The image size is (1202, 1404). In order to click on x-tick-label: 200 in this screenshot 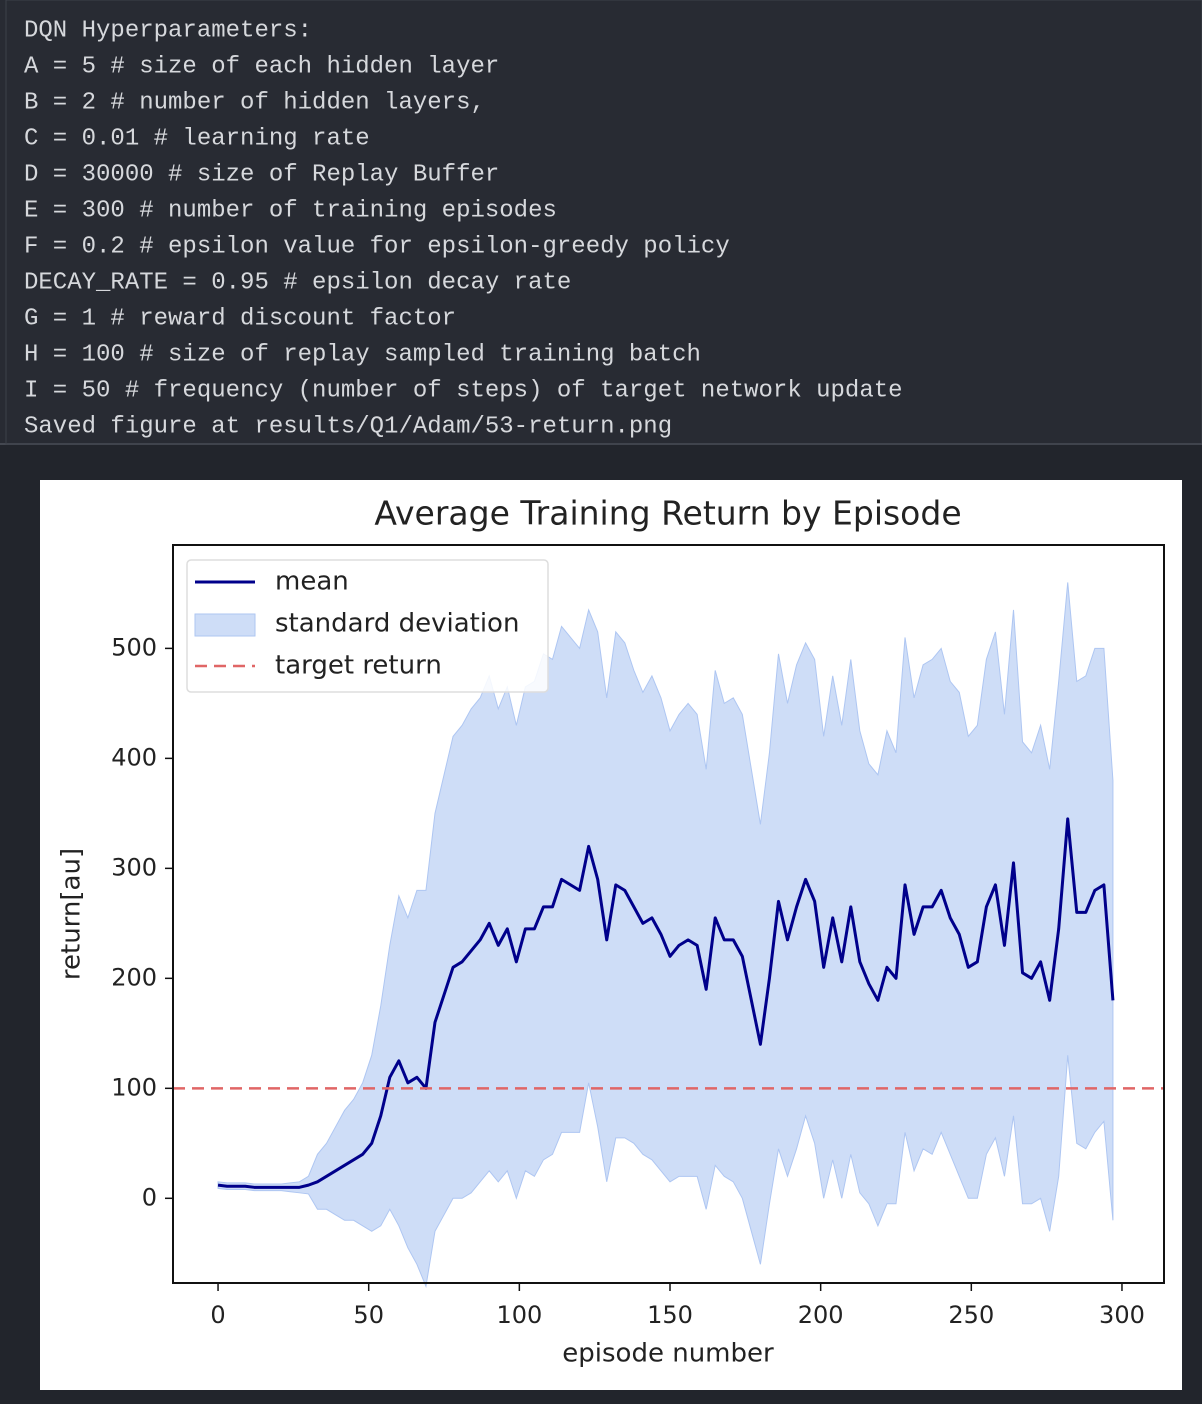, I will do `click(821, 1315)`.